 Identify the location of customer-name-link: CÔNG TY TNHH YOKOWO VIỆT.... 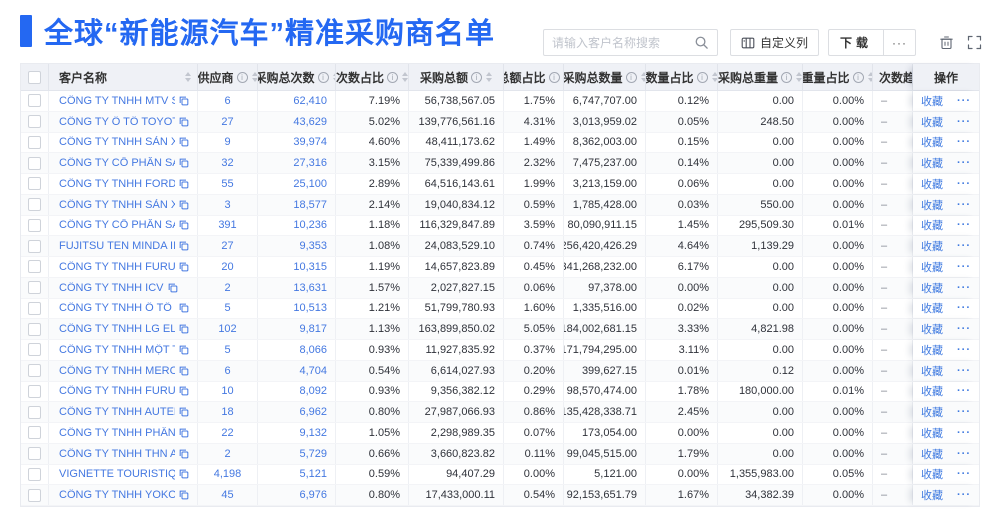
(117, 495).